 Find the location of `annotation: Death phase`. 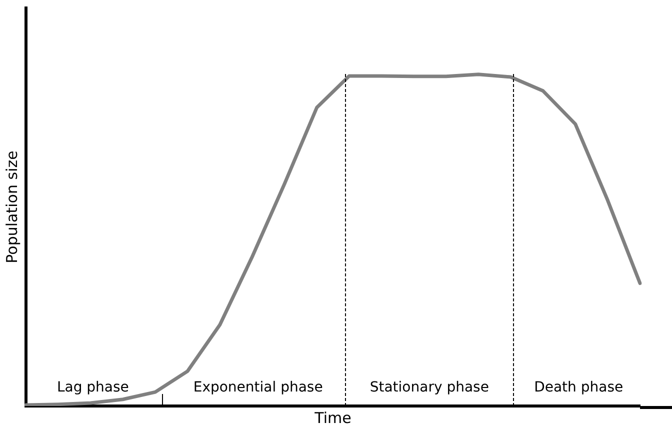

annotation: Death phase is located at coordinates (579, 388).